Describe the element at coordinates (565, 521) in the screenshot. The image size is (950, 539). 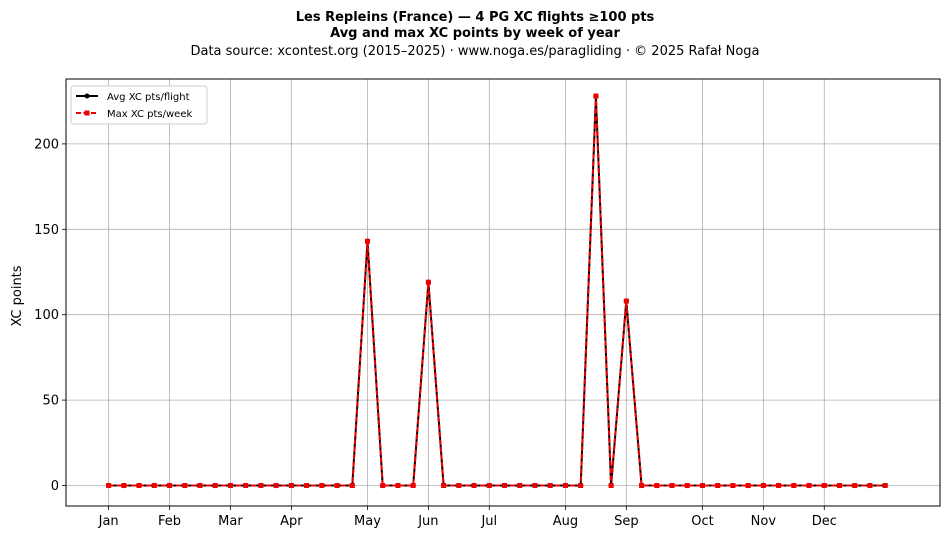
I see `x-tick-label: Aug` at that location.